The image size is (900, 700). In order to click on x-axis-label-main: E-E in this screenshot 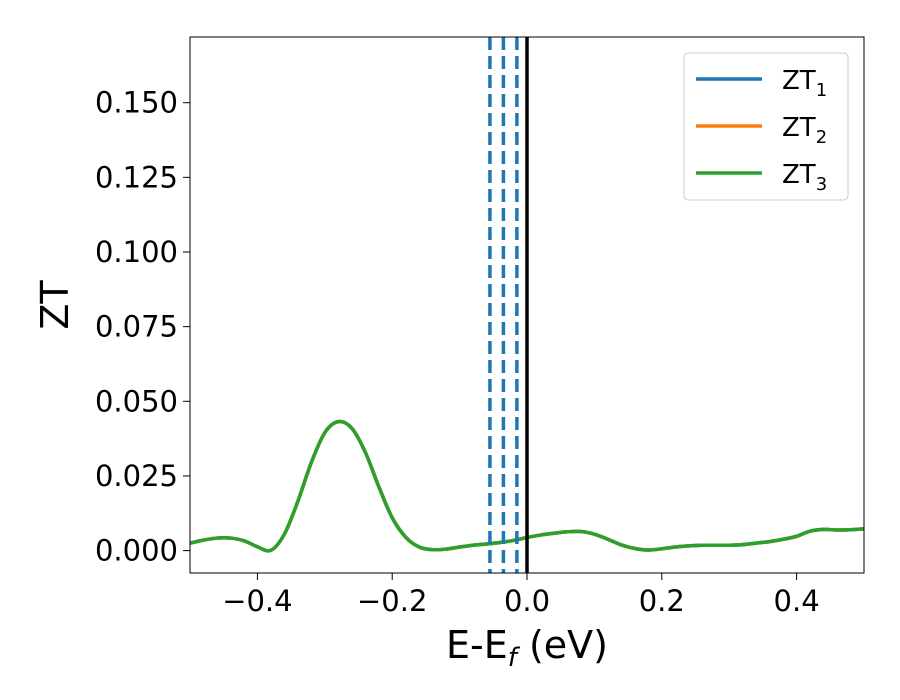, I will do `click(477, 645)`.